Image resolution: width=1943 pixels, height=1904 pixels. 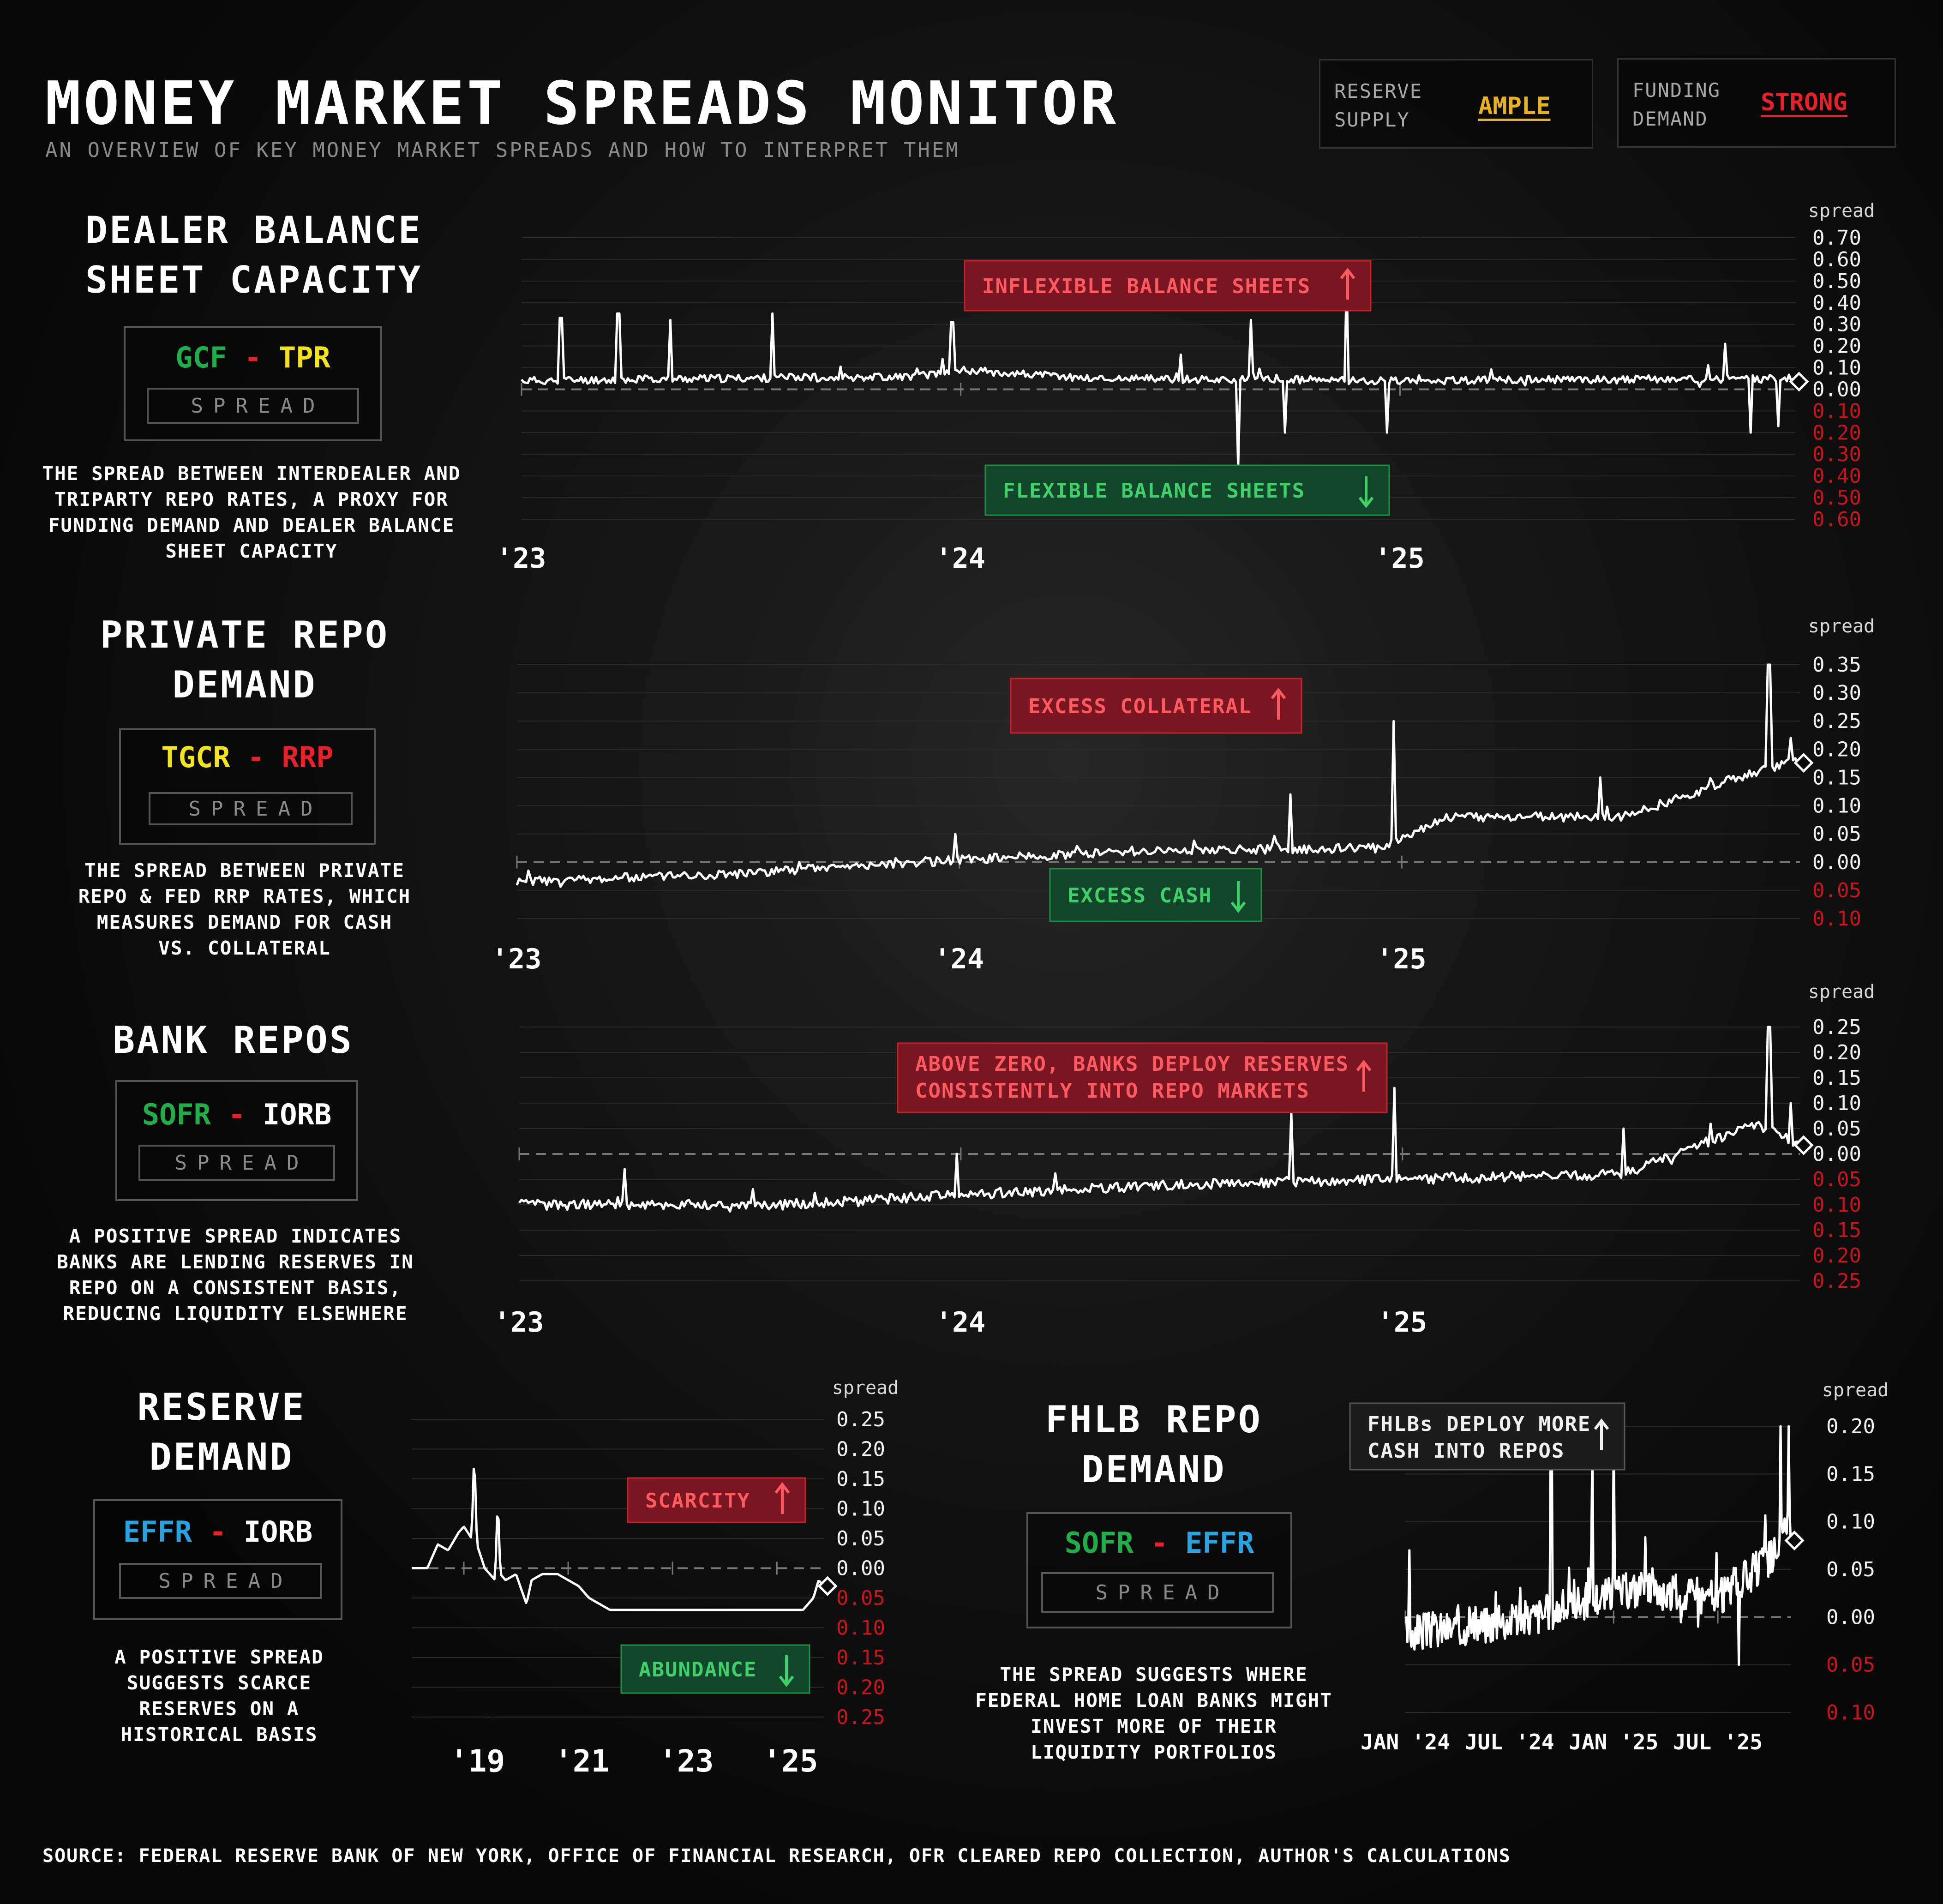 What do you see at coordinates (217, 1559) in the screenshot?
I see `reserve-formula-box: EFFR - IORB SPREAD` at bounding box center [217, 1559].